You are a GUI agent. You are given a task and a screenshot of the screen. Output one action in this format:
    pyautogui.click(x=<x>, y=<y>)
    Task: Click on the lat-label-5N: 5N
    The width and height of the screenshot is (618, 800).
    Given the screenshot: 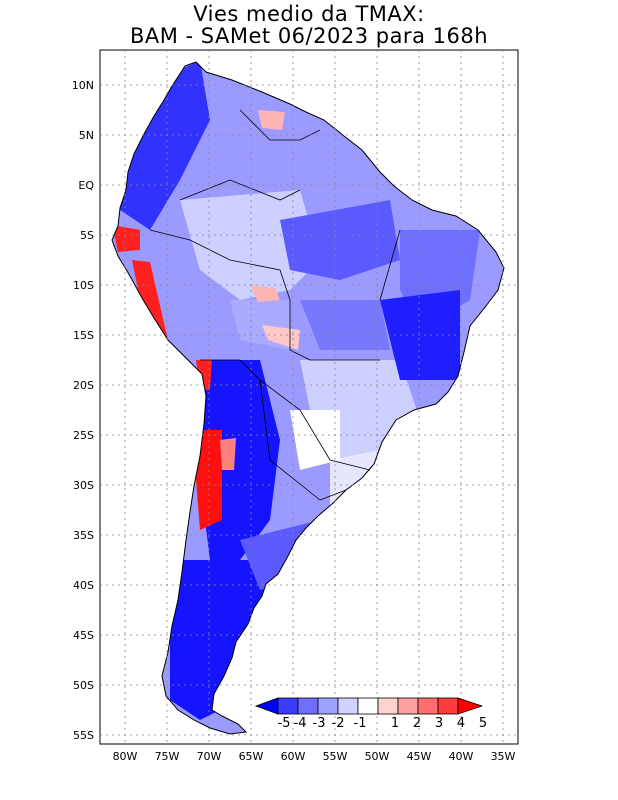 What is the action you would take?
    pyautogui.click(x=86, y=135)
    